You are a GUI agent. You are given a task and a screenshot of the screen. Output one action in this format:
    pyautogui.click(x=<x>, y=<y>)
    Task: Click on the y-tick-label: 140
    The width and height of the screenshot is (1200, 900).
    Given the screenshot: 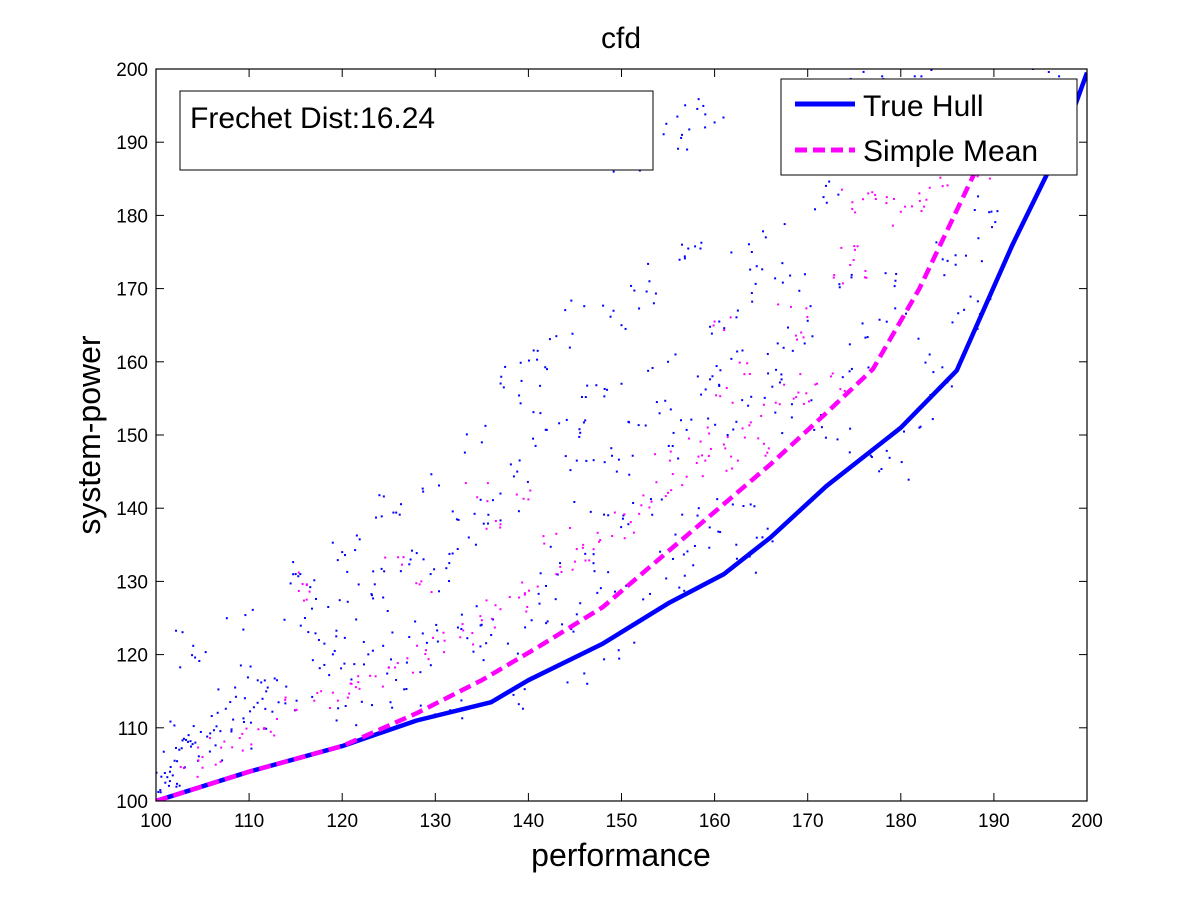 What is the action you would take?
    pyautogui.click(x=132, y=509)
    